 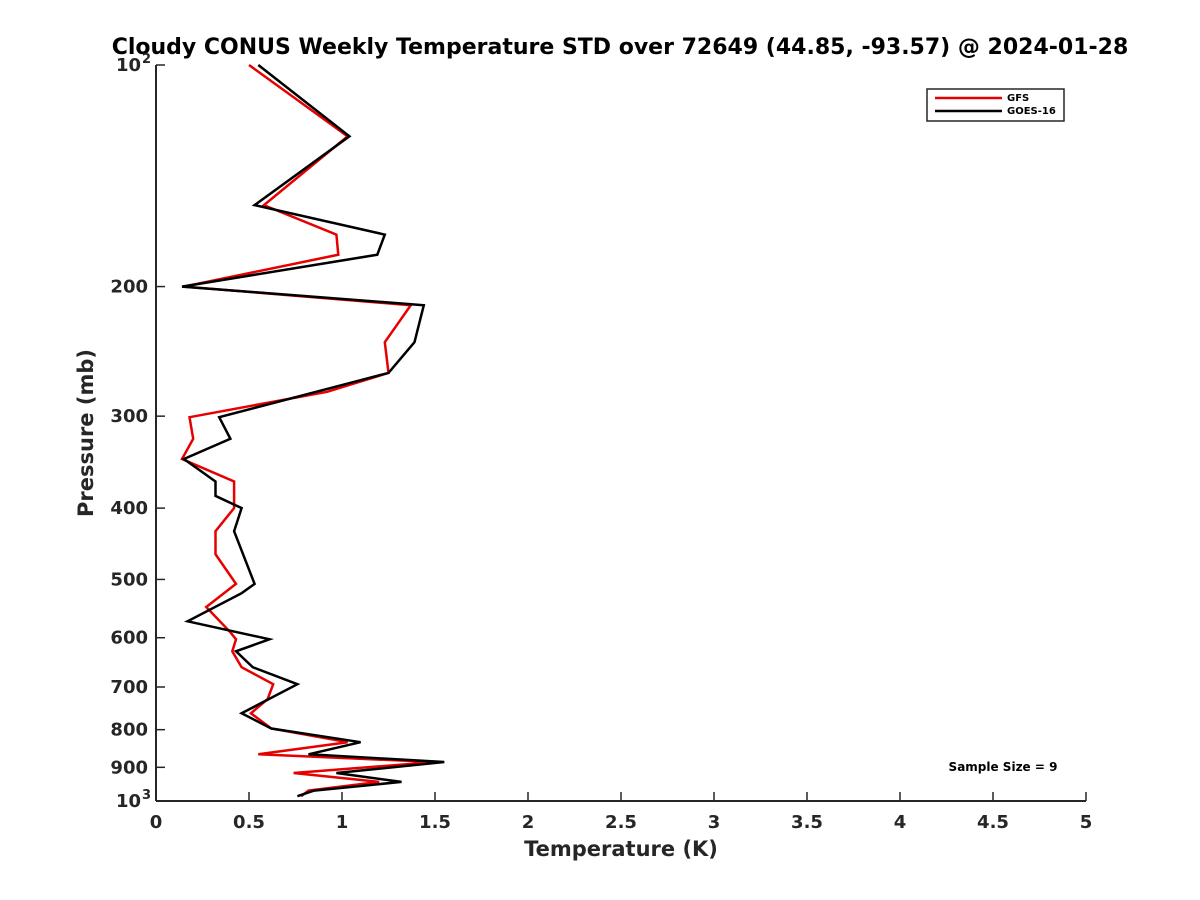 What do you see at coordinates (435, 822) in the screenshot?
I see `x-tick-label: 1.5` at bounding box center [435, 822].